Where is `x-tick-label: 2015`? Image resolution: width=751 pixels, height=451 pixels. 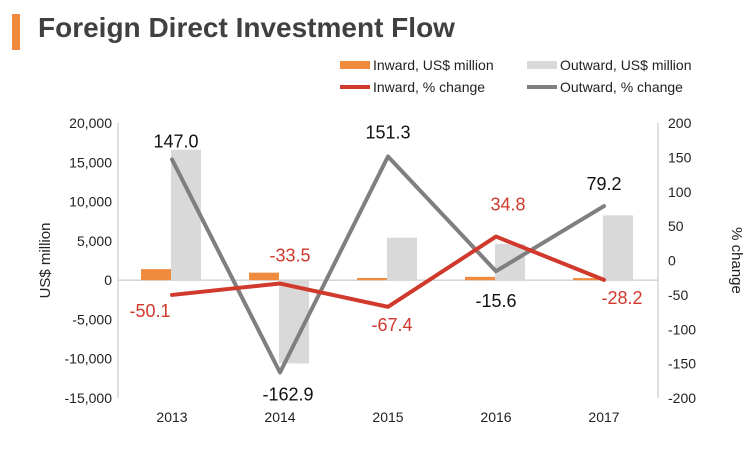
x-tick-label: 2015 is located at coordinates (387, 417).